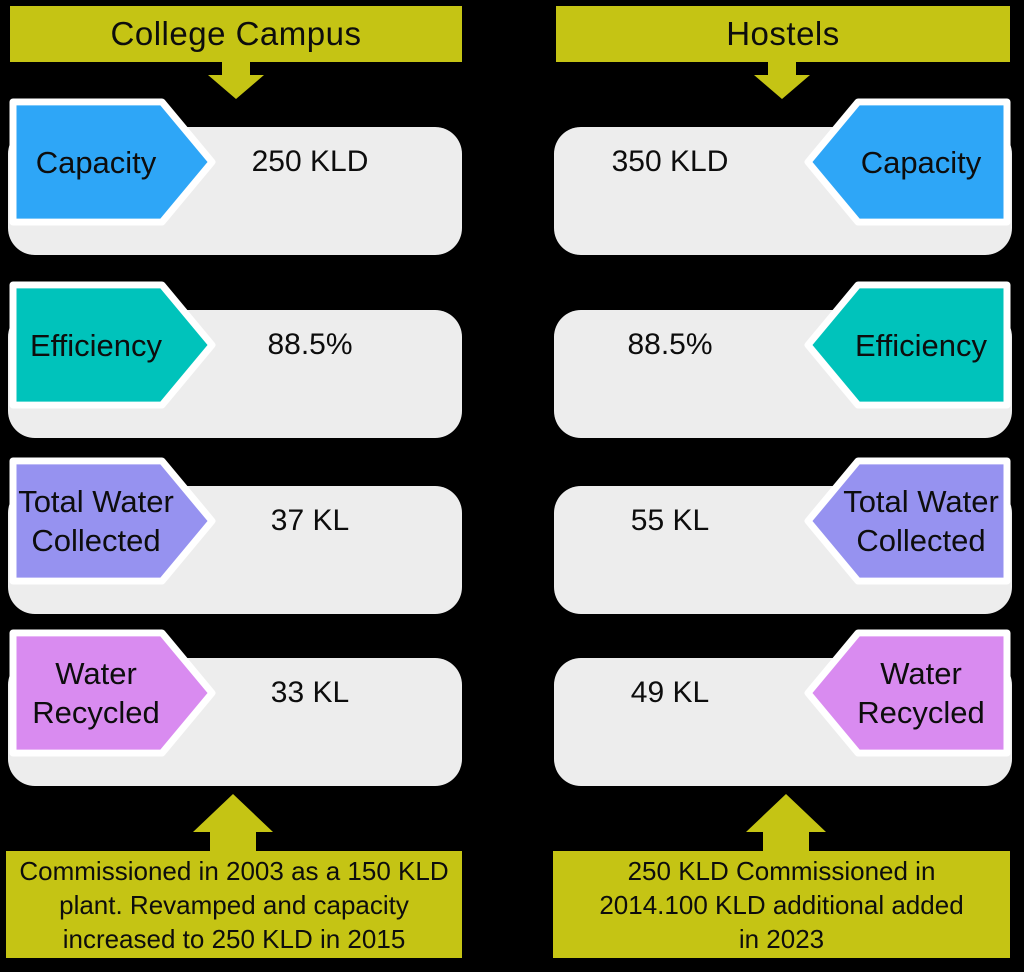  I want to click on hostels-header: Hostels, so click(783, 34).